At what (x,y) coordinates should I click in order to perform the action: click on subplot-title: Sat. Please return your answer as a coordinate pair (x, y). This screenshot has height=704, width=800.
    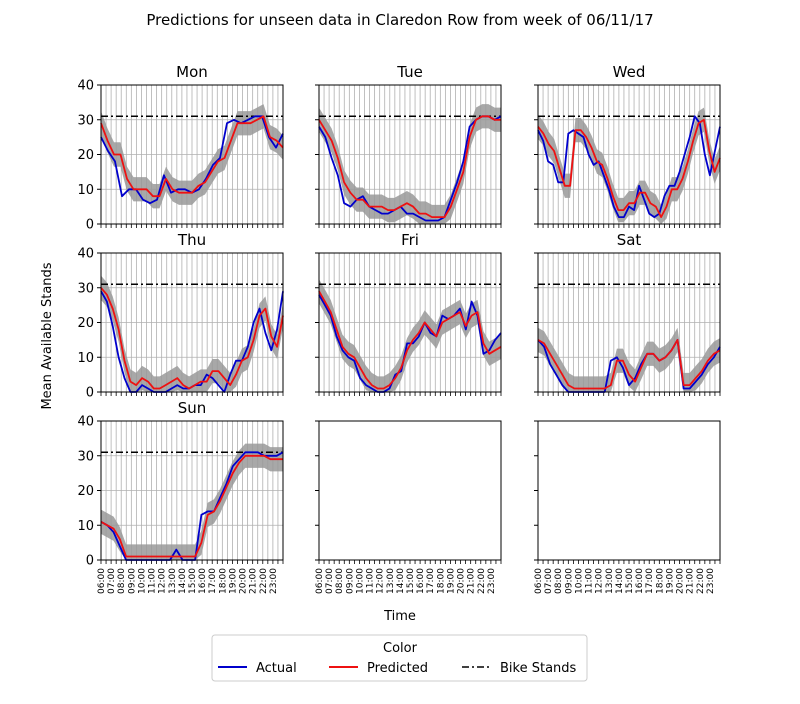
    Looking at the image, I should click on (629, 240).